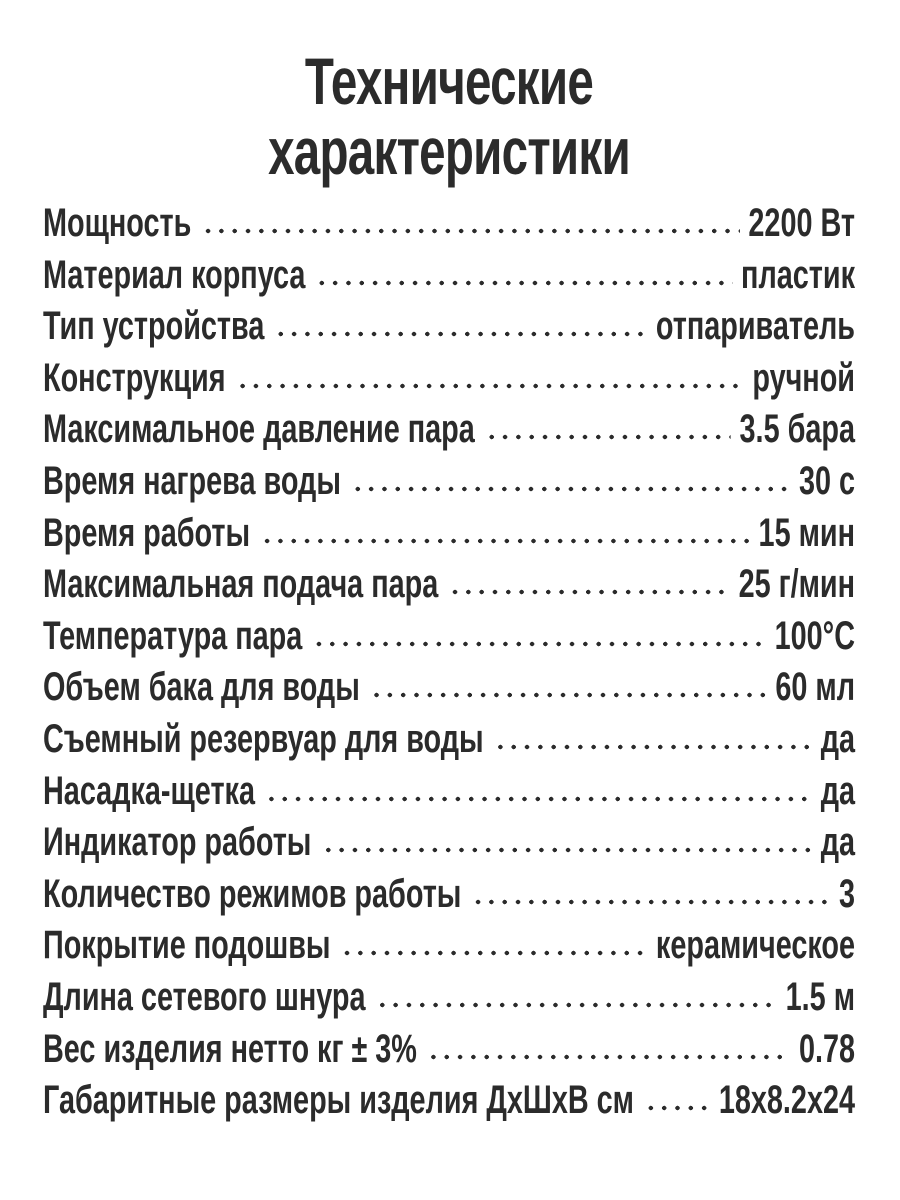 Image resolution: width=900 pixels, height=1200 pixels. Describe the element at coordinates (177, 842) in the screenshot. I see `spec-label: Индикатор работы` at that location.